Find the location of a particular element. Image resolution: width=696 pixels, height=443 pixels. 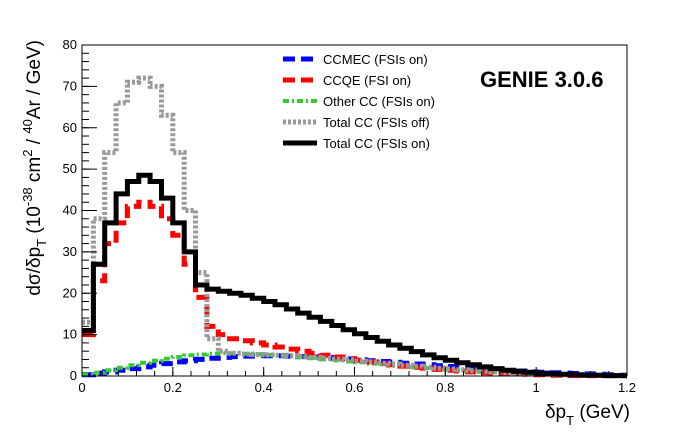

x-axis-title: δpT (GeV) is located at coordinates (587, 415).